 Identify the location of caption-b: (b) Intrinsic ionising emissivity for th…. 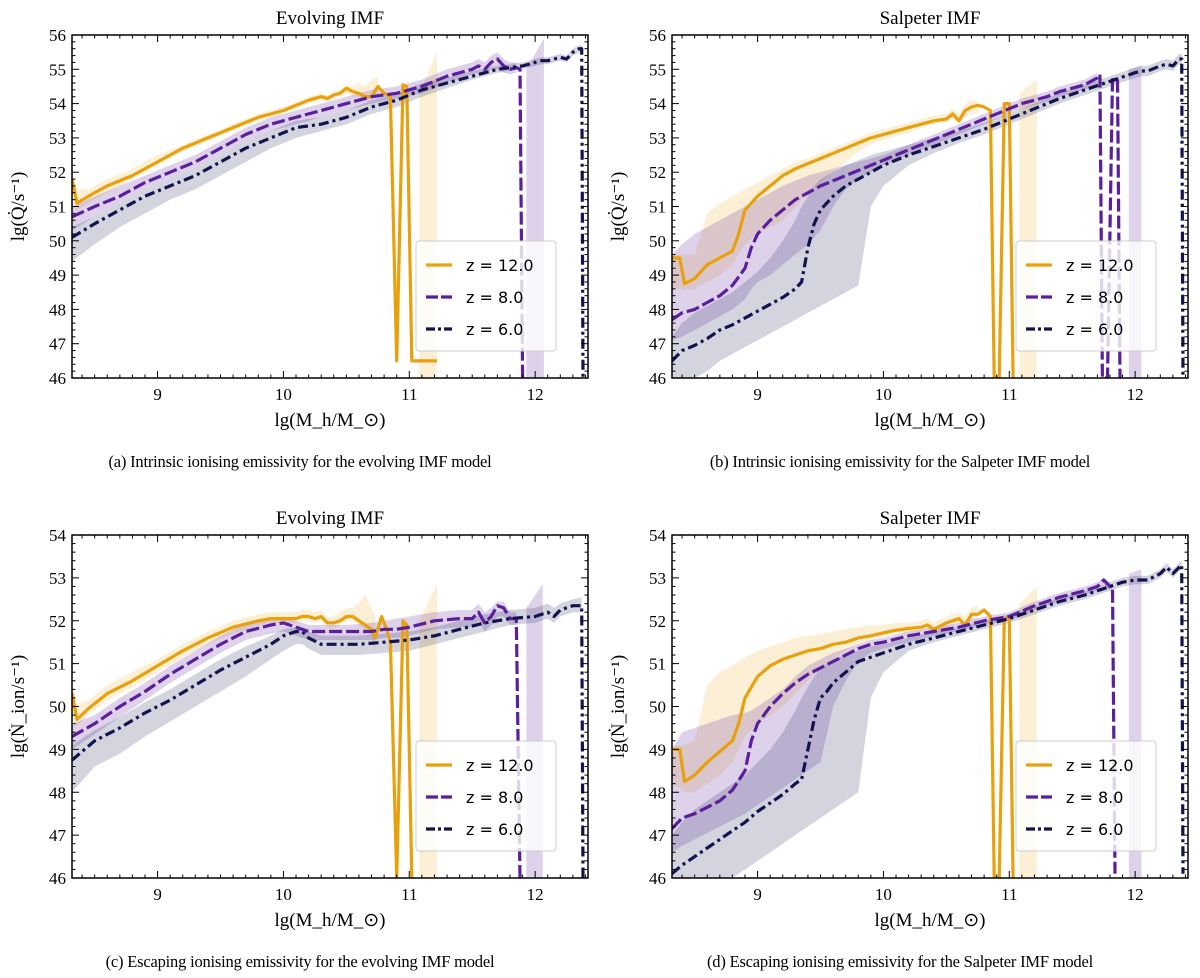
(900, 461).